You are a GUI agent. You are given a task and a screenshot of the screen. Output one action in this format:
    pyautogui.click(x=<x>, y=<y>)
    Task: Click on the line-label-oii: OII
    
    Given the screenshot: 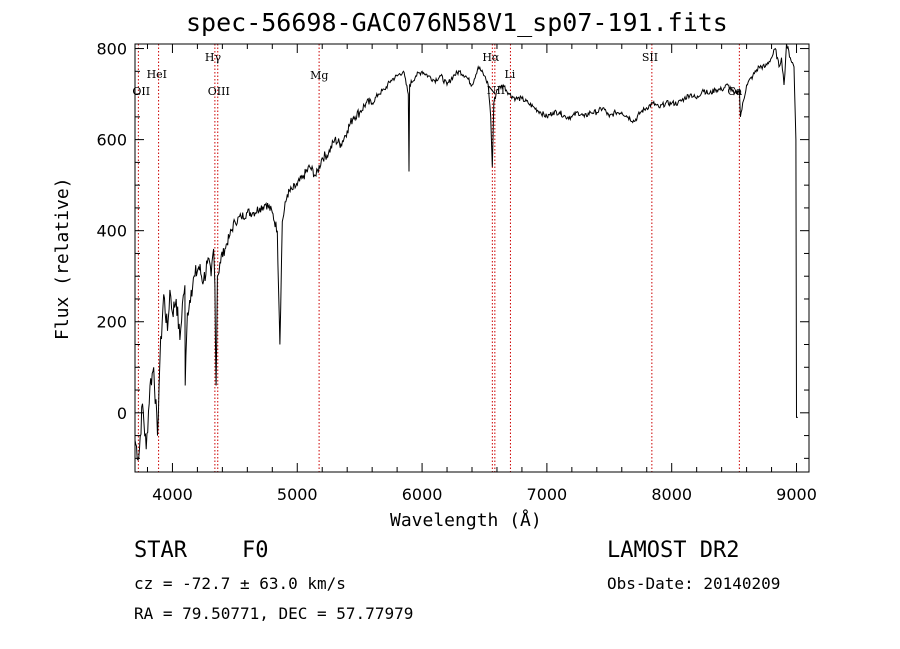 What is the action you would take?
    pyautogui.click(x=141, y=91)
    